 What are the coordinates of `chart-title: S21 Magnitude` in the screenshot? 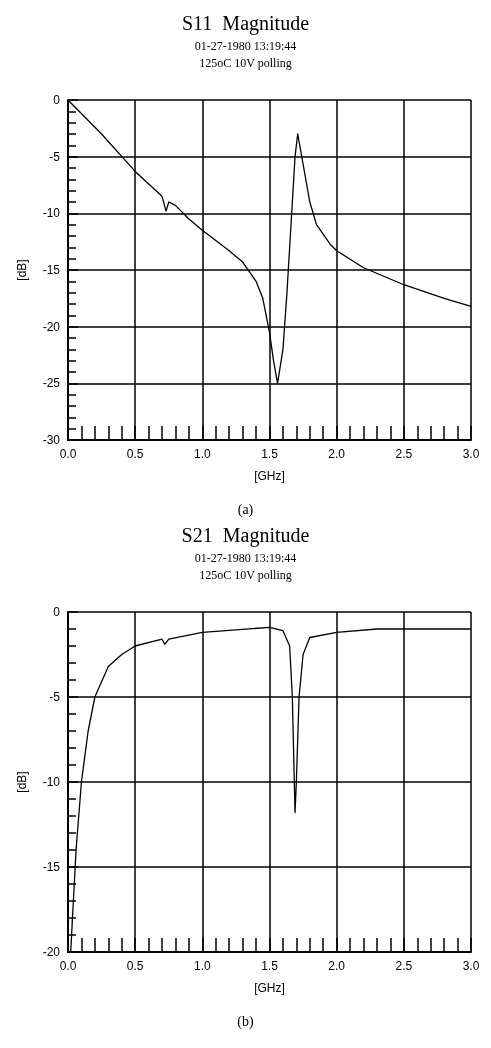 It's located at (245, 535).